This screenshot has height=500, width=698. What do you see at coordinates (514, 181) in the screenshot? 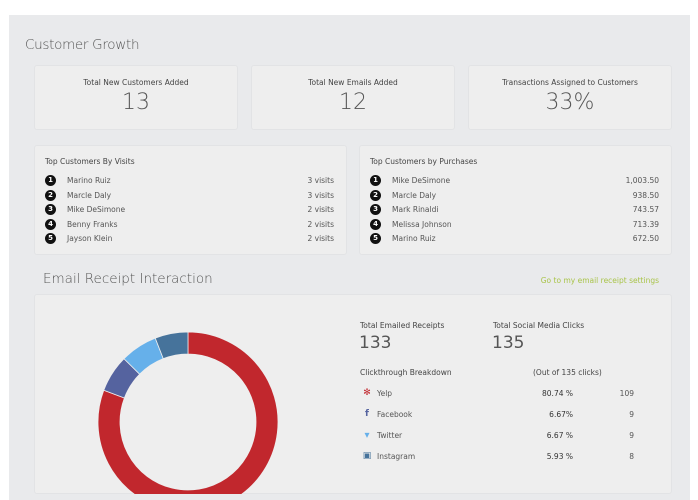
I see `list-item: 1 Mike DeSimone 1,003.50` at bounding box center [514, 181].